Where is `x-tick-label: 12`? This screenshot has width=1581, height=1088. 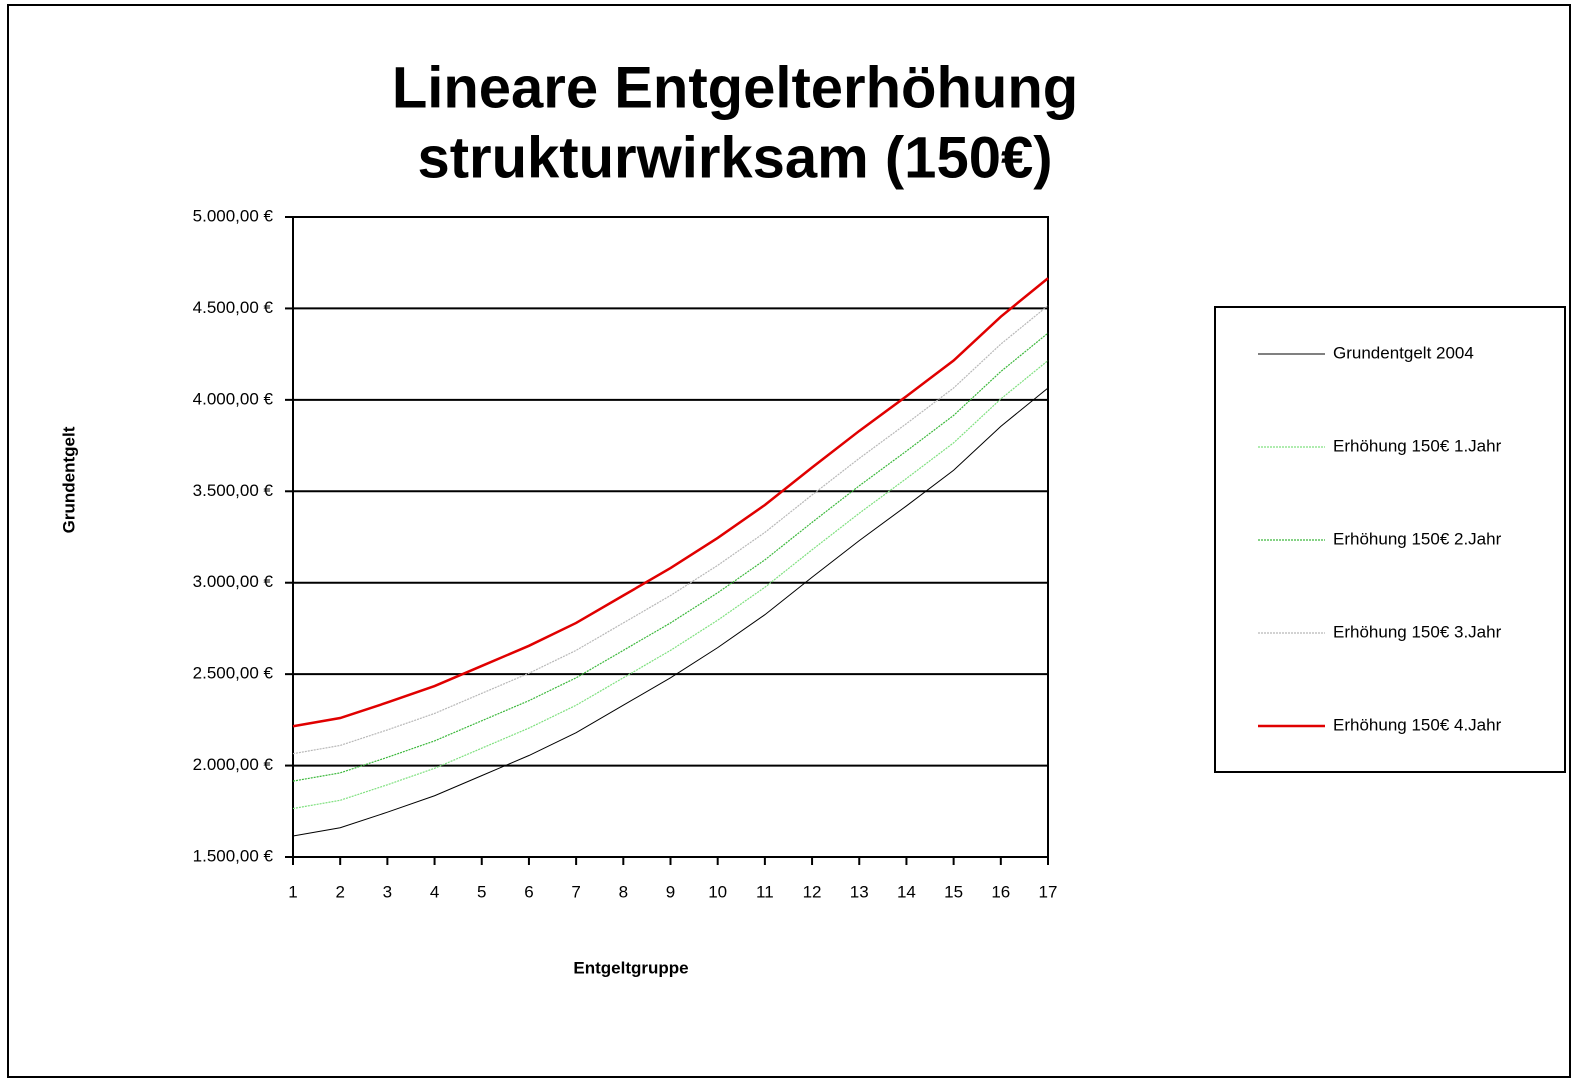
x-tick-label: 12 is located at coordinates (812, 891).